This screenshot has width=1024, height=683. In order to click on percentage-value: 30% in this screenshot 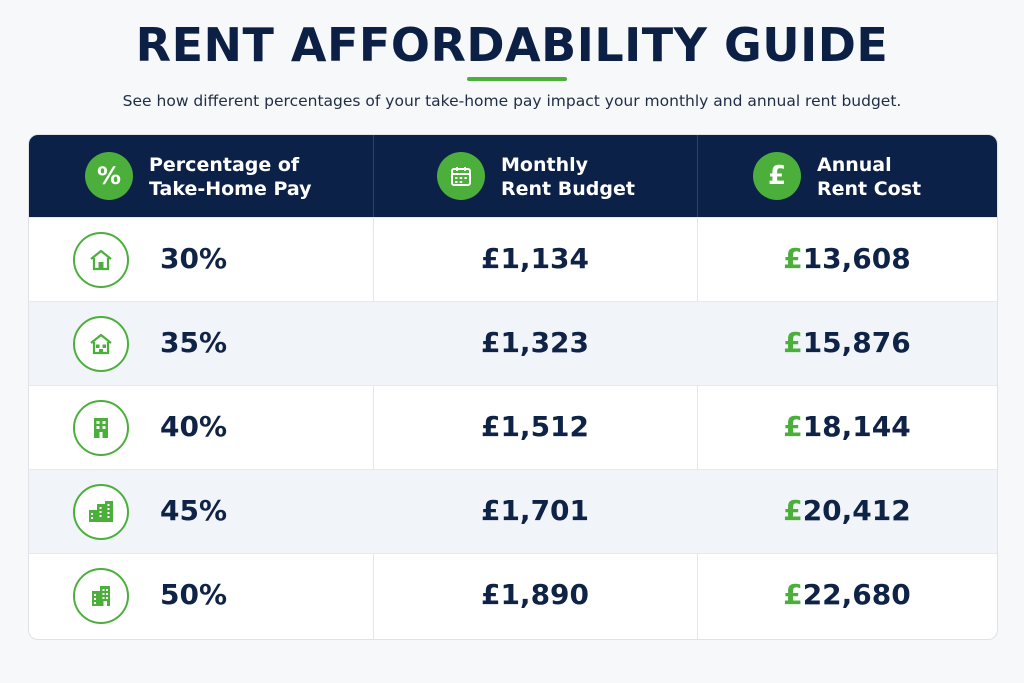, I will do `click(194, 258)`.